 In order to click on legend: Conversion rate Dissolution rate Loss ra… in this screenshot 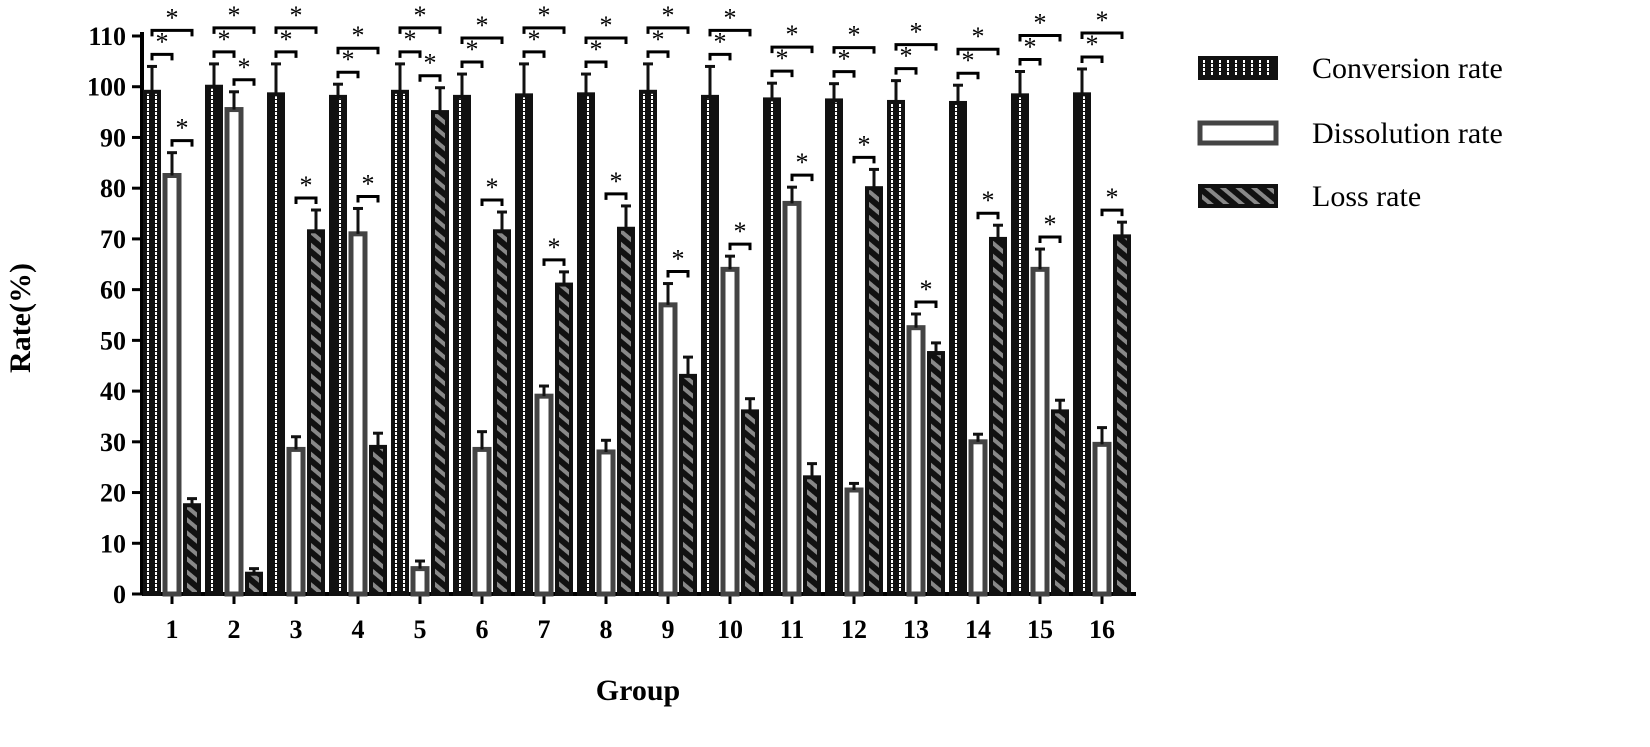, I will do `click(1350, 132)`.